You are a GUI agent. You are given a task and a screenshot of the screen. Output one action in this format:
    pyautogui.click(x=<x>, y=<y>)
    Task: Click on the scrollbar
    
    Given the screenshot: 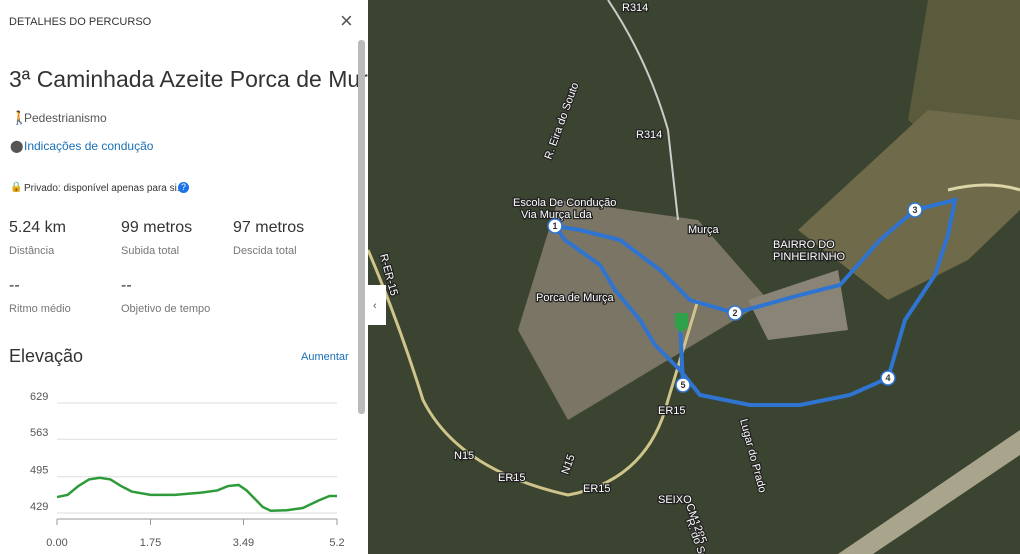 What is the action you would take?
    pyautogui.click(x=361, y=227)
    